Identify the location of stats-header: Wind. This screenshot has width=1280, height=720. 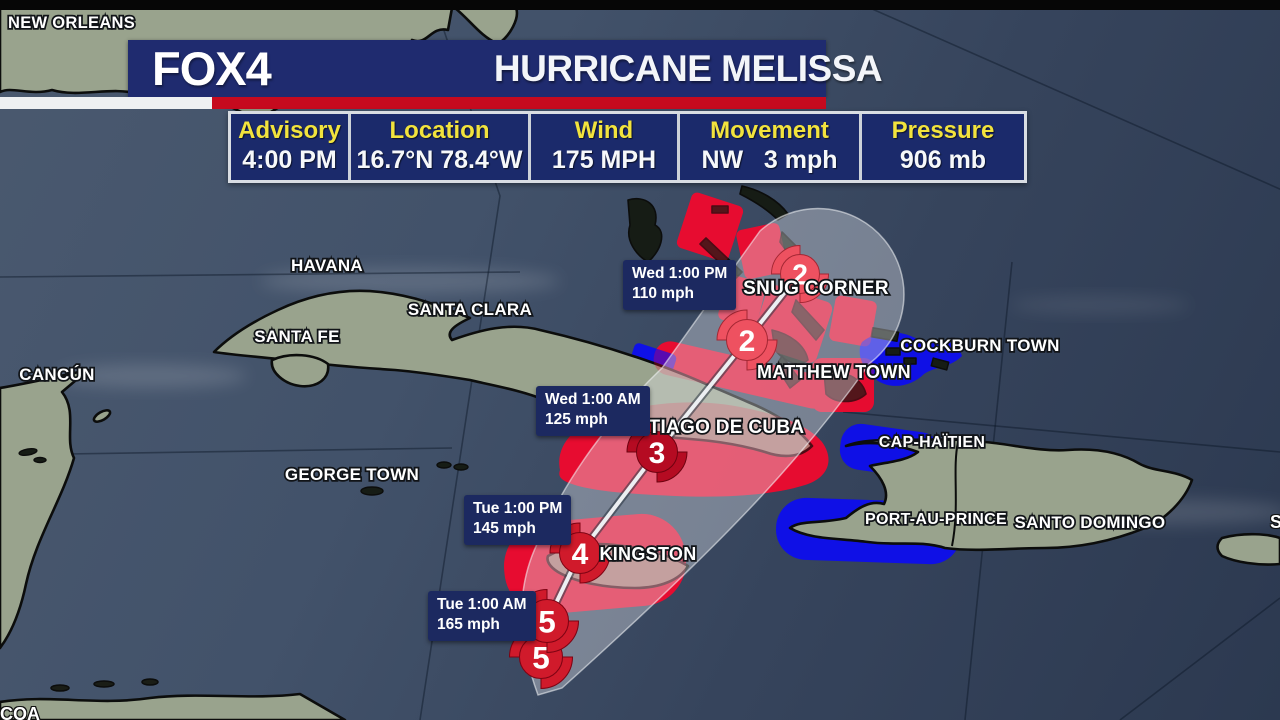
(604, 130).